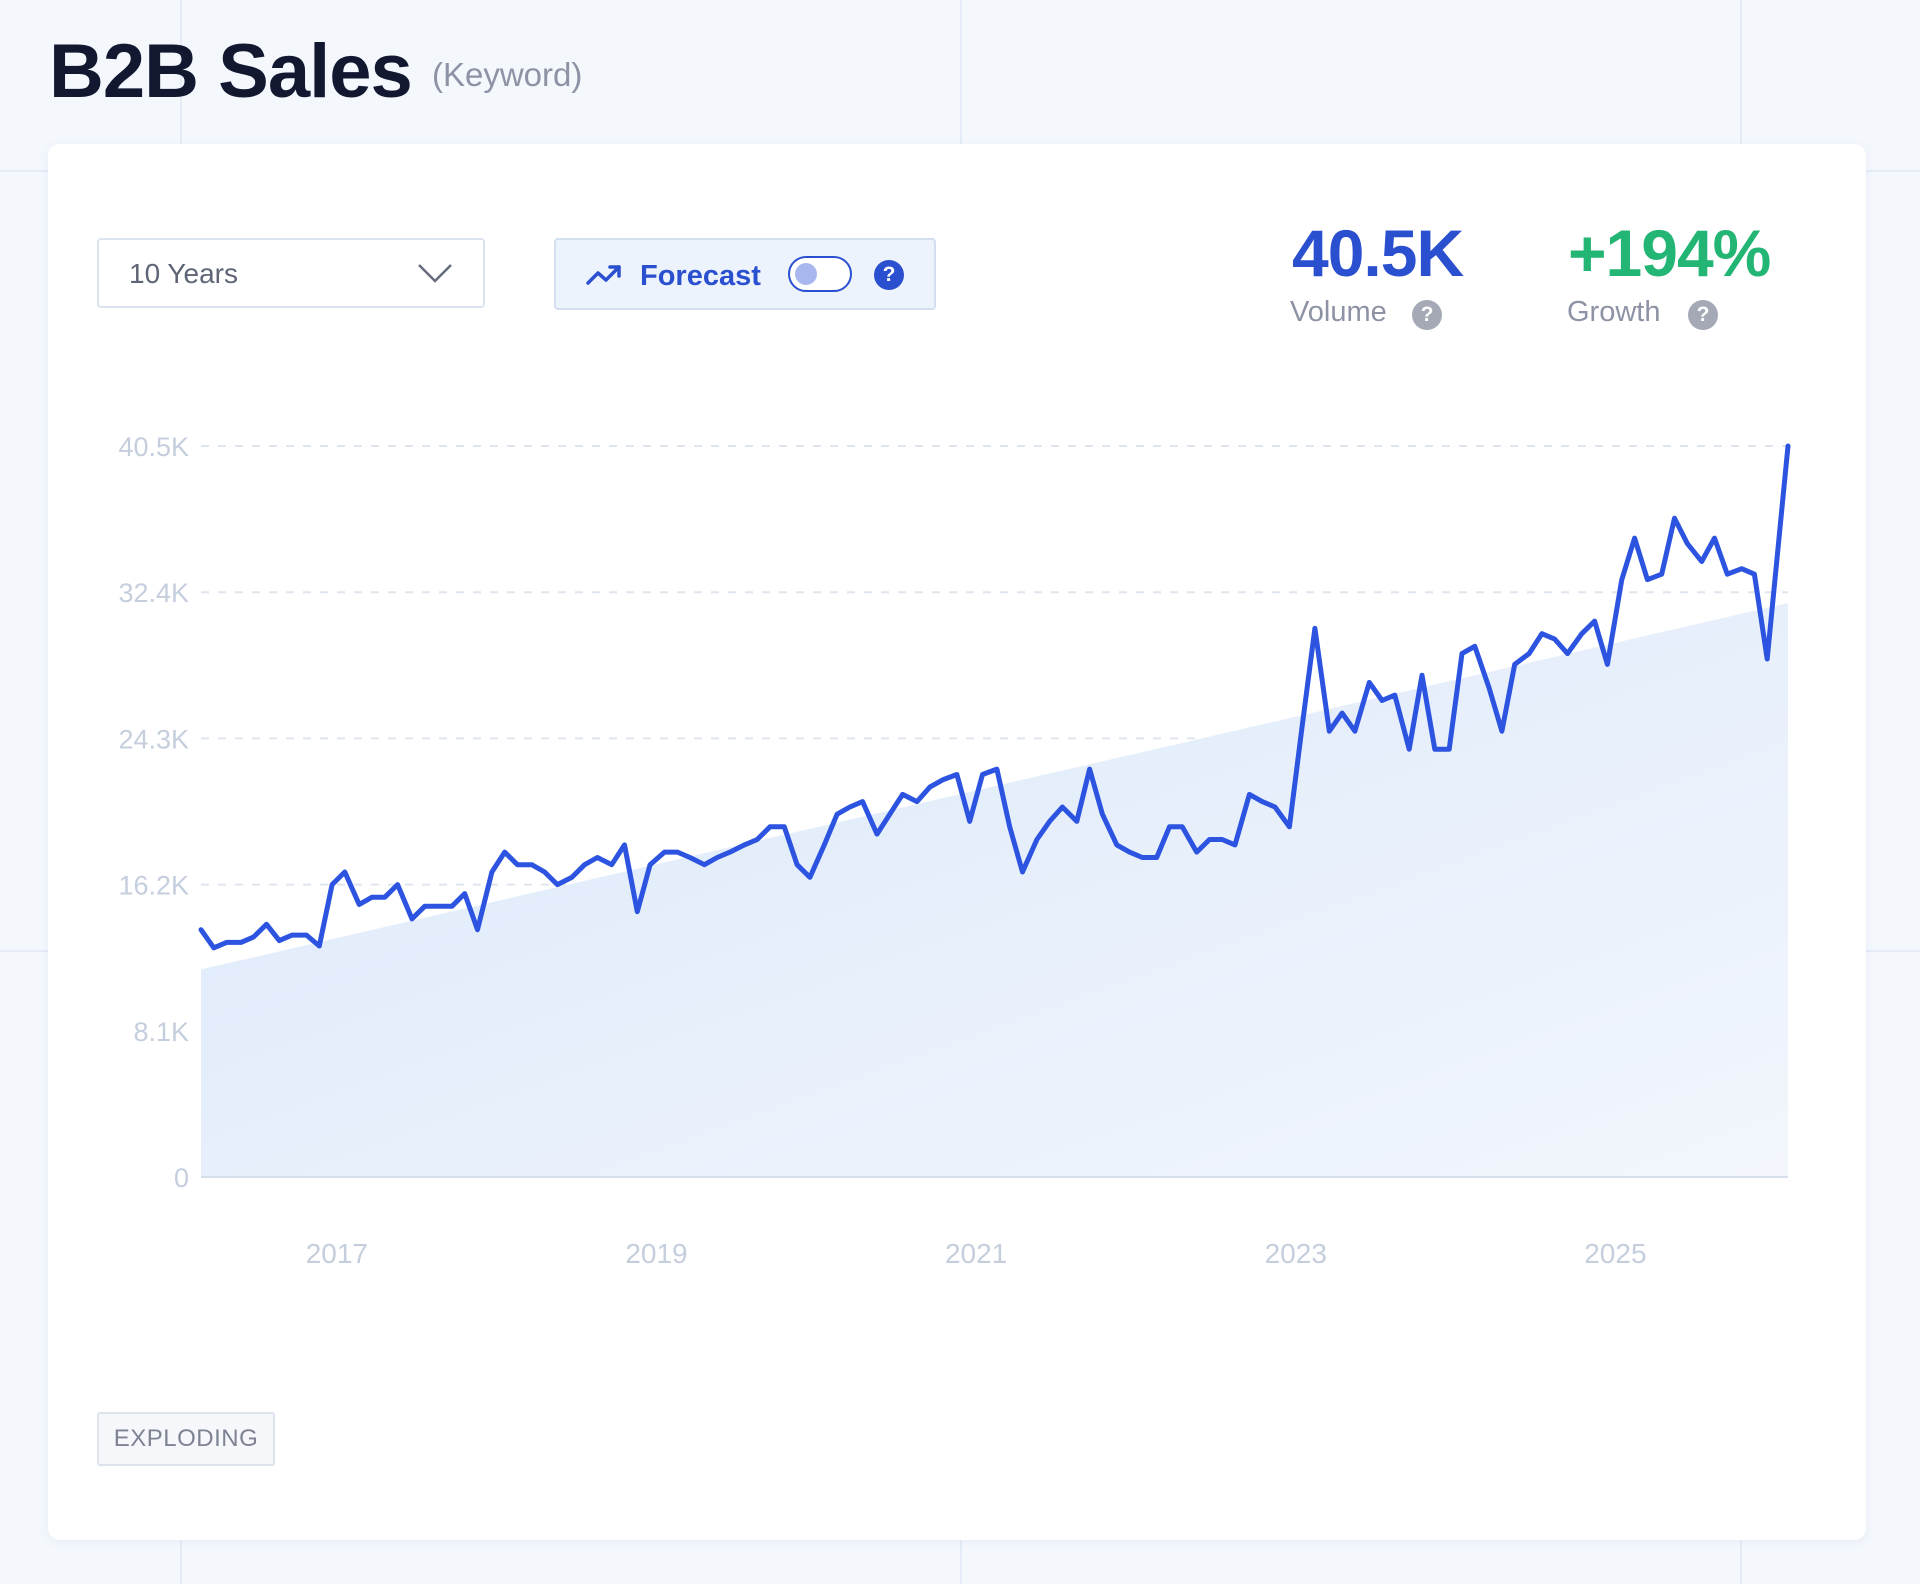 This screenshot has height=1584, width=1920. What do you see at coordinates (976, 1253) in the screenshot?
I see `x-tick-label: 2021` at bounding box center [976, 1253].